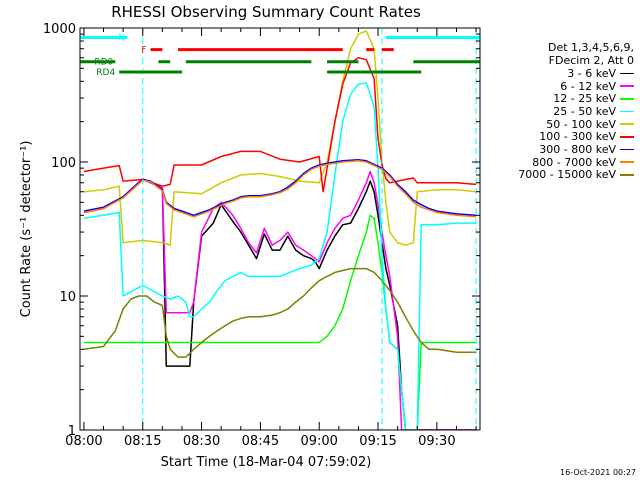 The height and width of the screenshot is (480, 640). What do you see at coordinates (591, 60) in the screenshot?
I see `legend-header-line-2: FDecim 2, Att 0` at bounding box center [591, 60].